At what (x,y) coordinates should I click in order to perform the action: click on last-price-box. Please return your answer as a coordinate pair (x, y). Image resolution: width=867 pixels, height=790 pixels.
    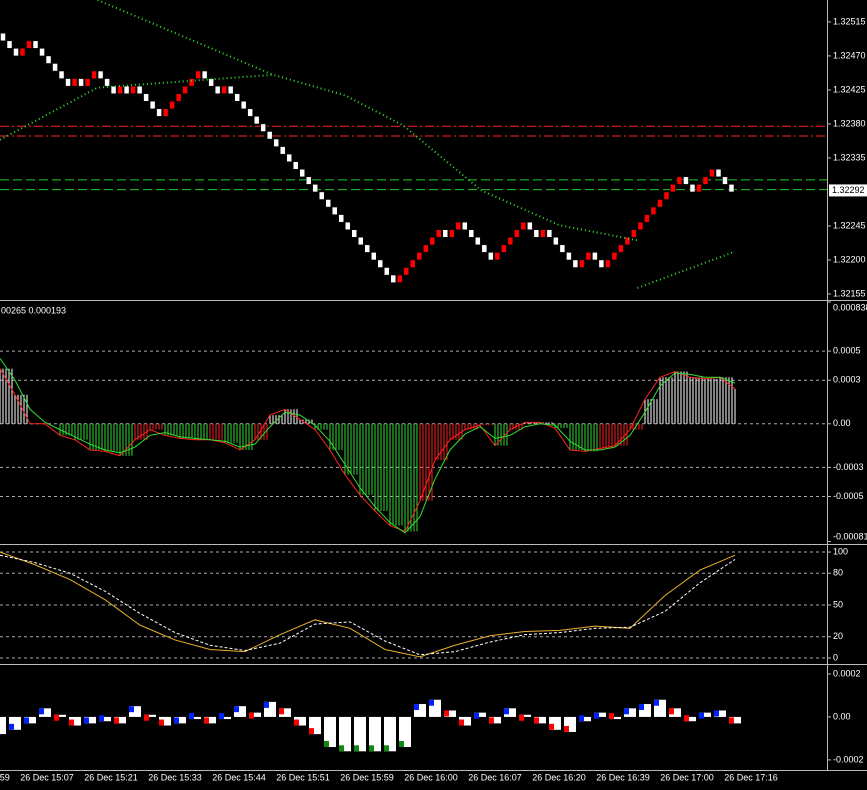
    Looking at the image, I should click on (848, 190).